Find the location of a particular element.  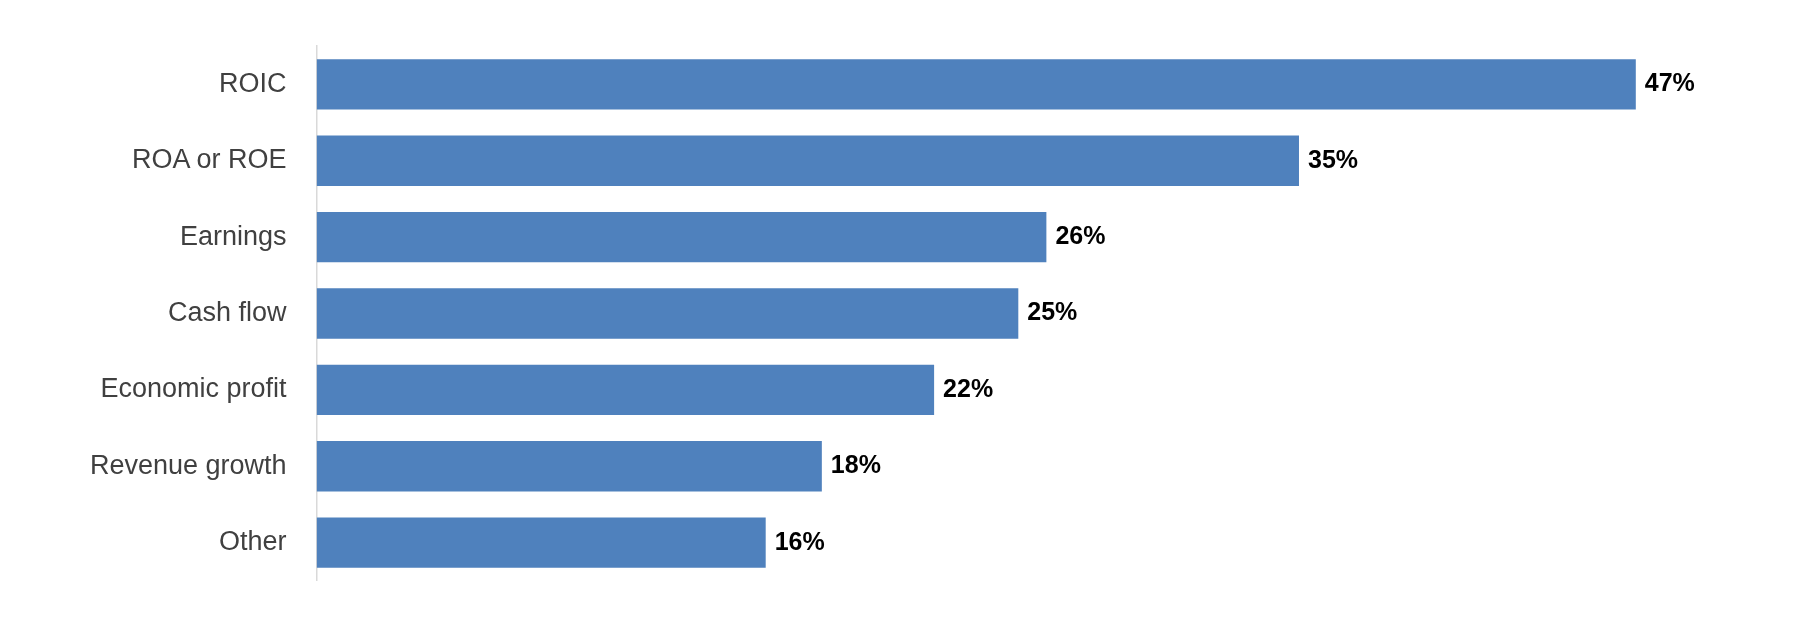

y-tick-label: ROIC is located at coordinates (253, 82).